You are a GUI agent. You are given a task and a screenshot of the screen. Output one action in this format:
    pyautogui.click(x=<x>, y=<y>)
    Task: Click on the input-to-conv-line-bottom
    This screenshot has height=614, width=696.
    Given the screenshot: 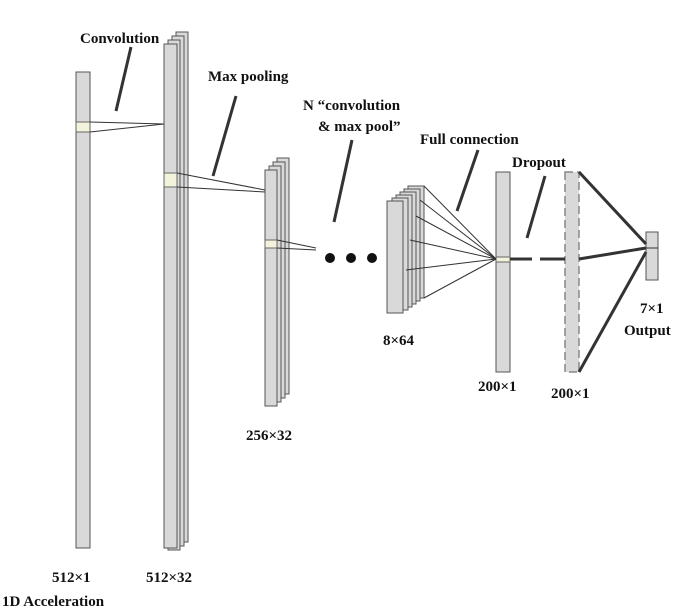 What is the action you would take?
    pyautogui.click(x=127, y=128)
    